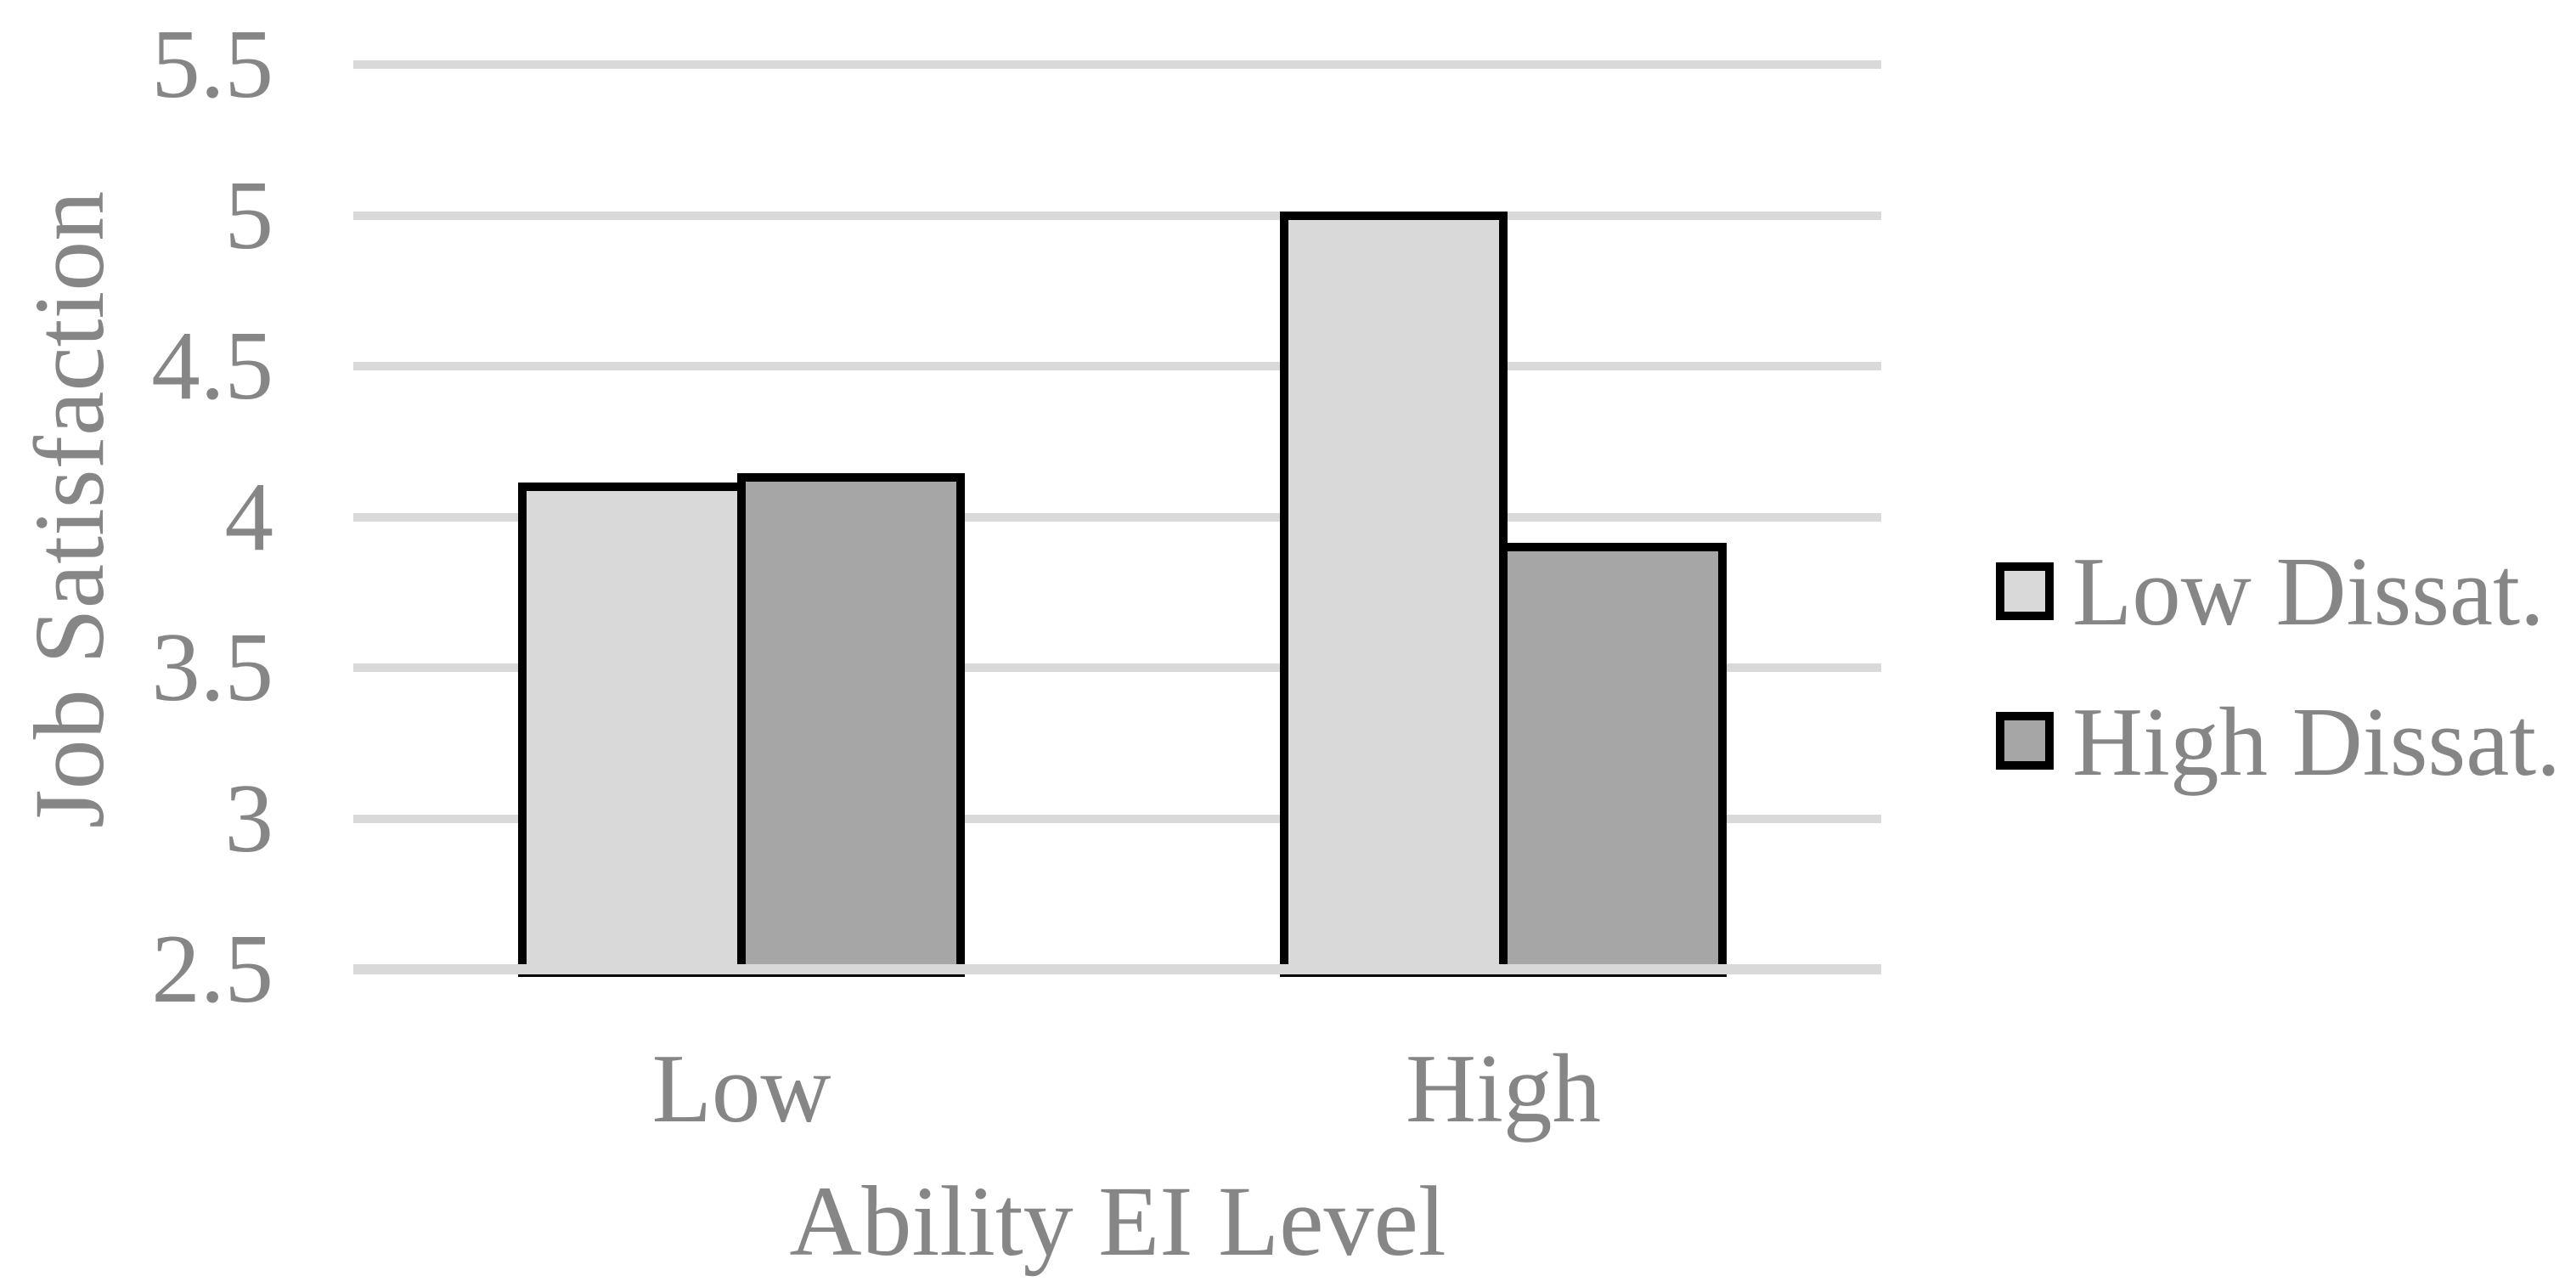  I want to click on bar-low-dissat-high, so click(1394, 594).